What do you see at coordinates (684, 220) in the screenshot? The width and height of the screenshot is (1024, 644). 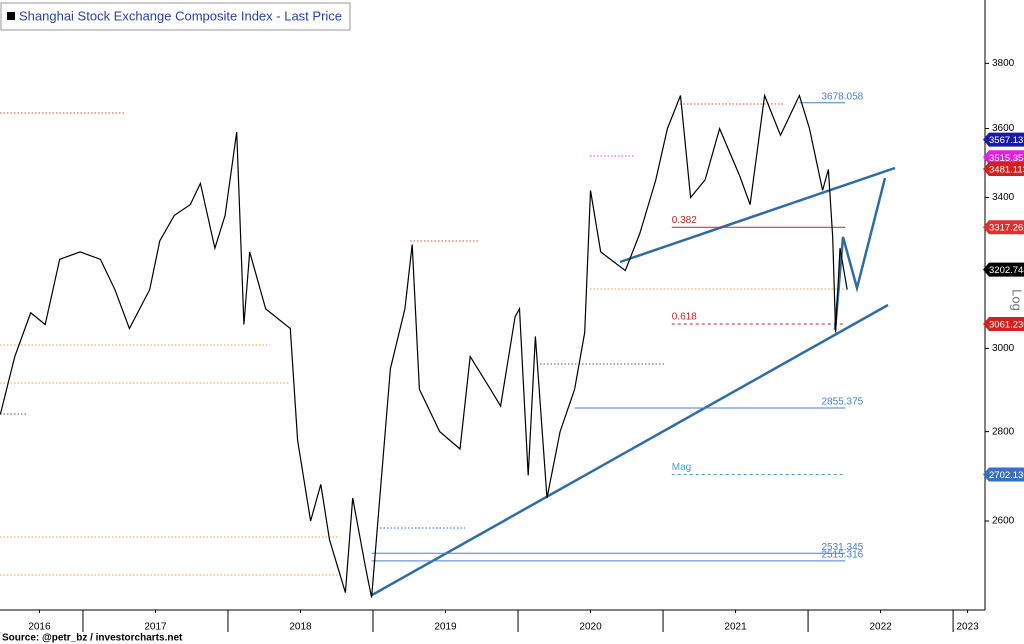 I see `level-label: 0.382` at bounding box center [684, 220].